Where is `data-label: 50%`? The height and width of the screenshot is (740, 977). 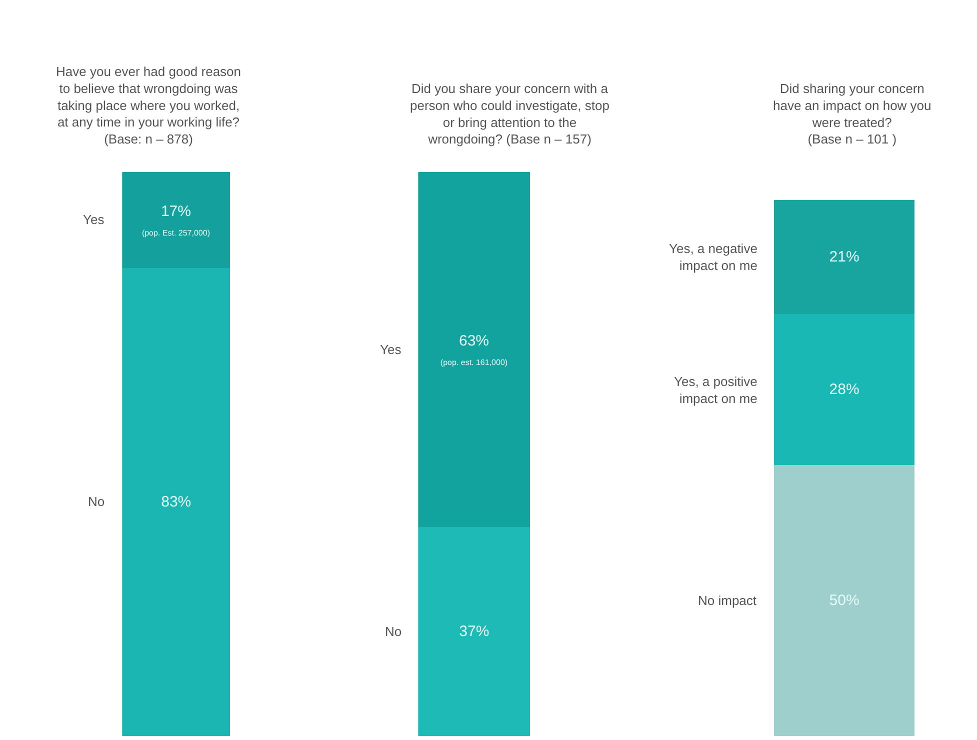 data-label: 50% is located at coordinates (844, 600).